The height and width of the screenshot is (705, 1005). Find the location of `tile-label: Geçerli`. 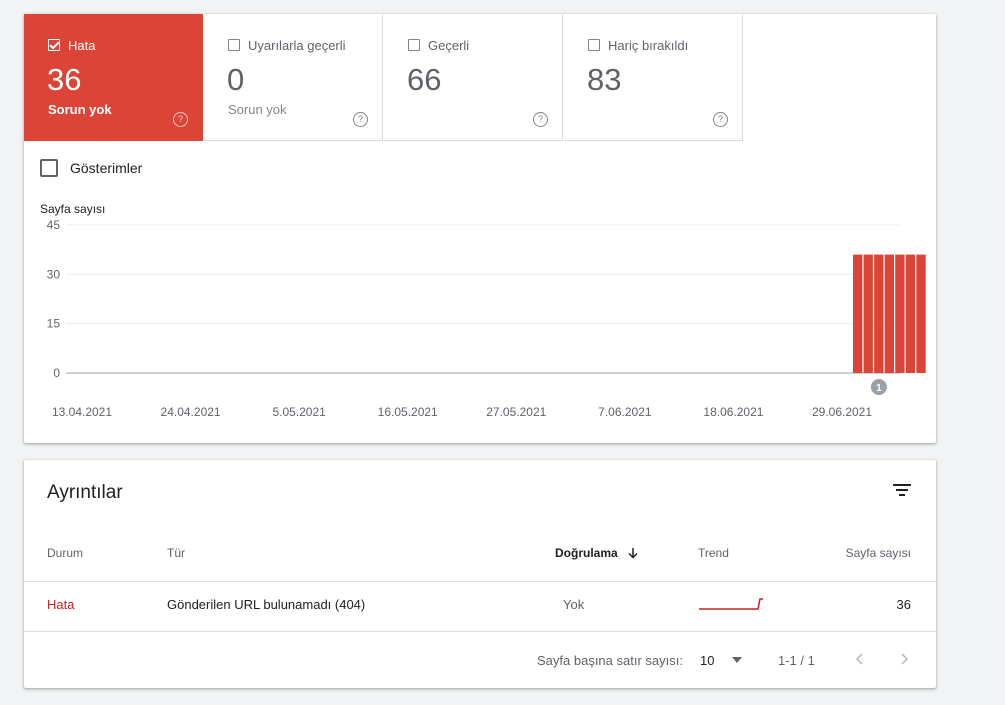

tile-label: Geçerli is located at coordinates (449, 45).